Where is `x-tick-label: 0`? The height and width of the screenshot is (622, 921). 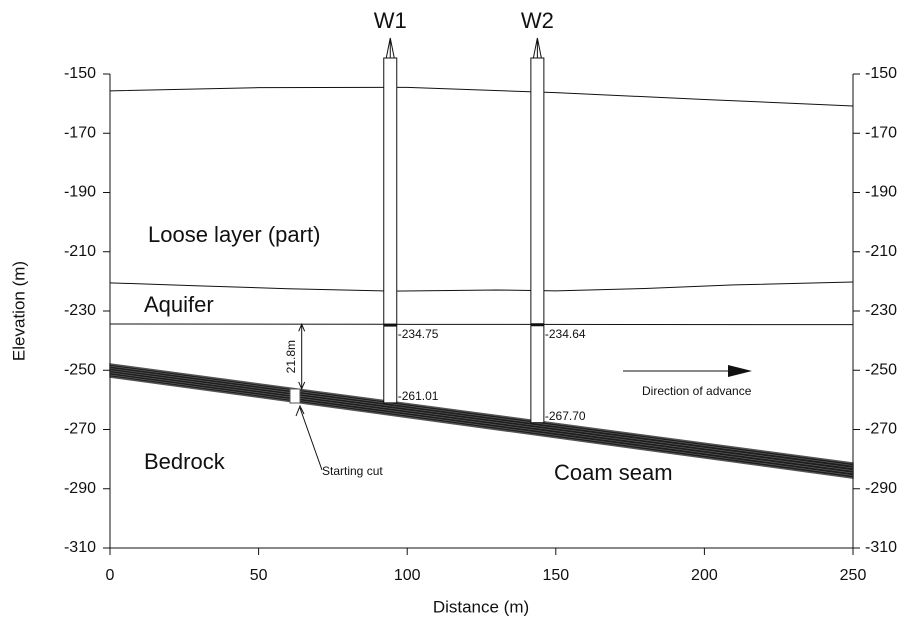 x-tick-label: 0 is located at coordinates (110, 575).